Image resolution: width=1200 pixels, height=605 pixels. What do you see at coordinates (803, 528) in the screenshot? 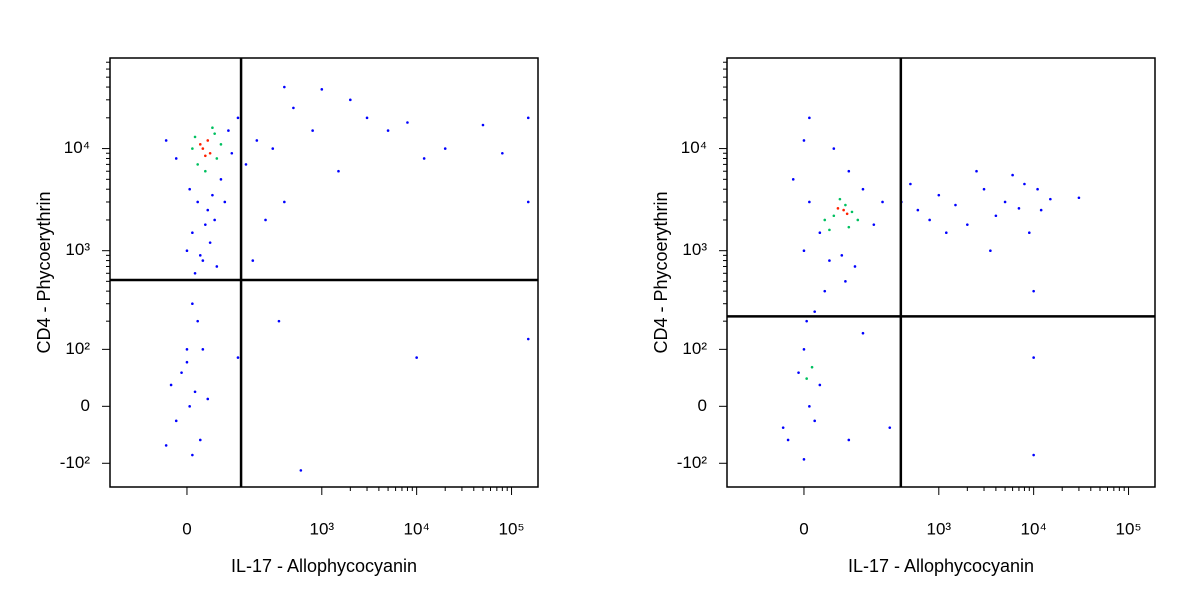
I see `x-tick-label: 0` at bounding box center [803, 528].